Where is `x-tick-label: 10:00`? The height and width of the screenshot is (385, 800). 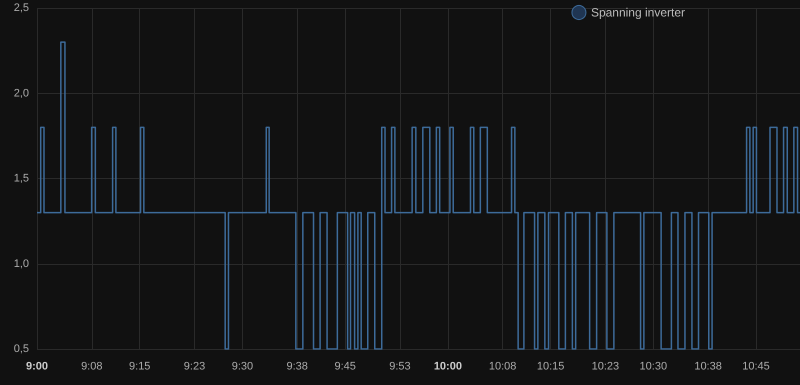 x-tick-label: 10:00 is located at coordinates (448, 366).